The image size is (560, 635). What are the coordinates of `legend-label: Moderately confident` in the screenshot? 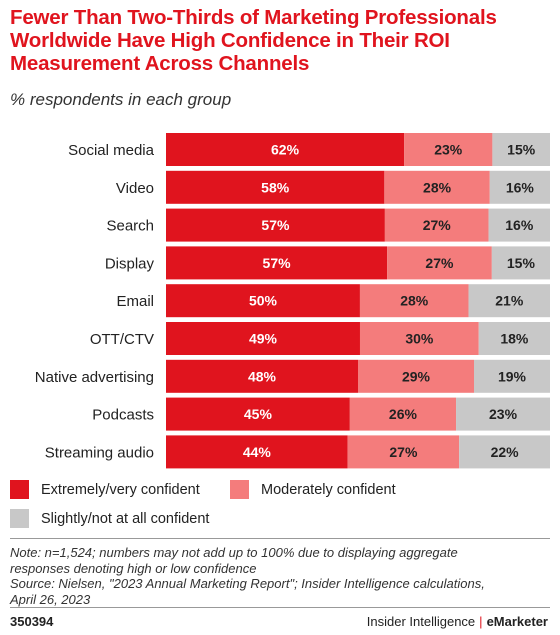 It's located at (328, 489).